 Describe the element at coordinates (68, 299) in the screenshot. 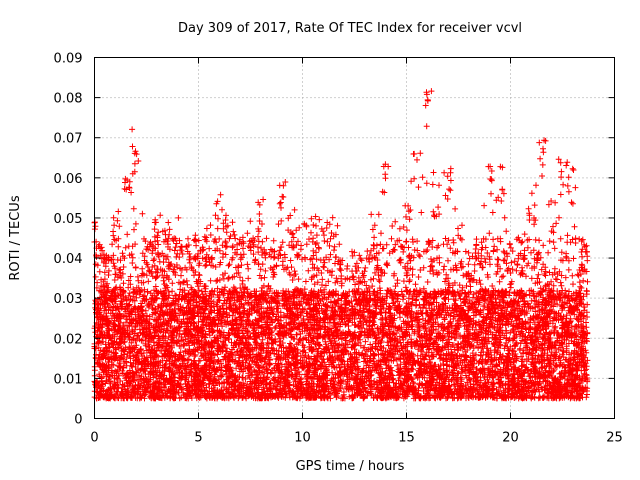

I see `y-tick-label: 0.03` at that location.